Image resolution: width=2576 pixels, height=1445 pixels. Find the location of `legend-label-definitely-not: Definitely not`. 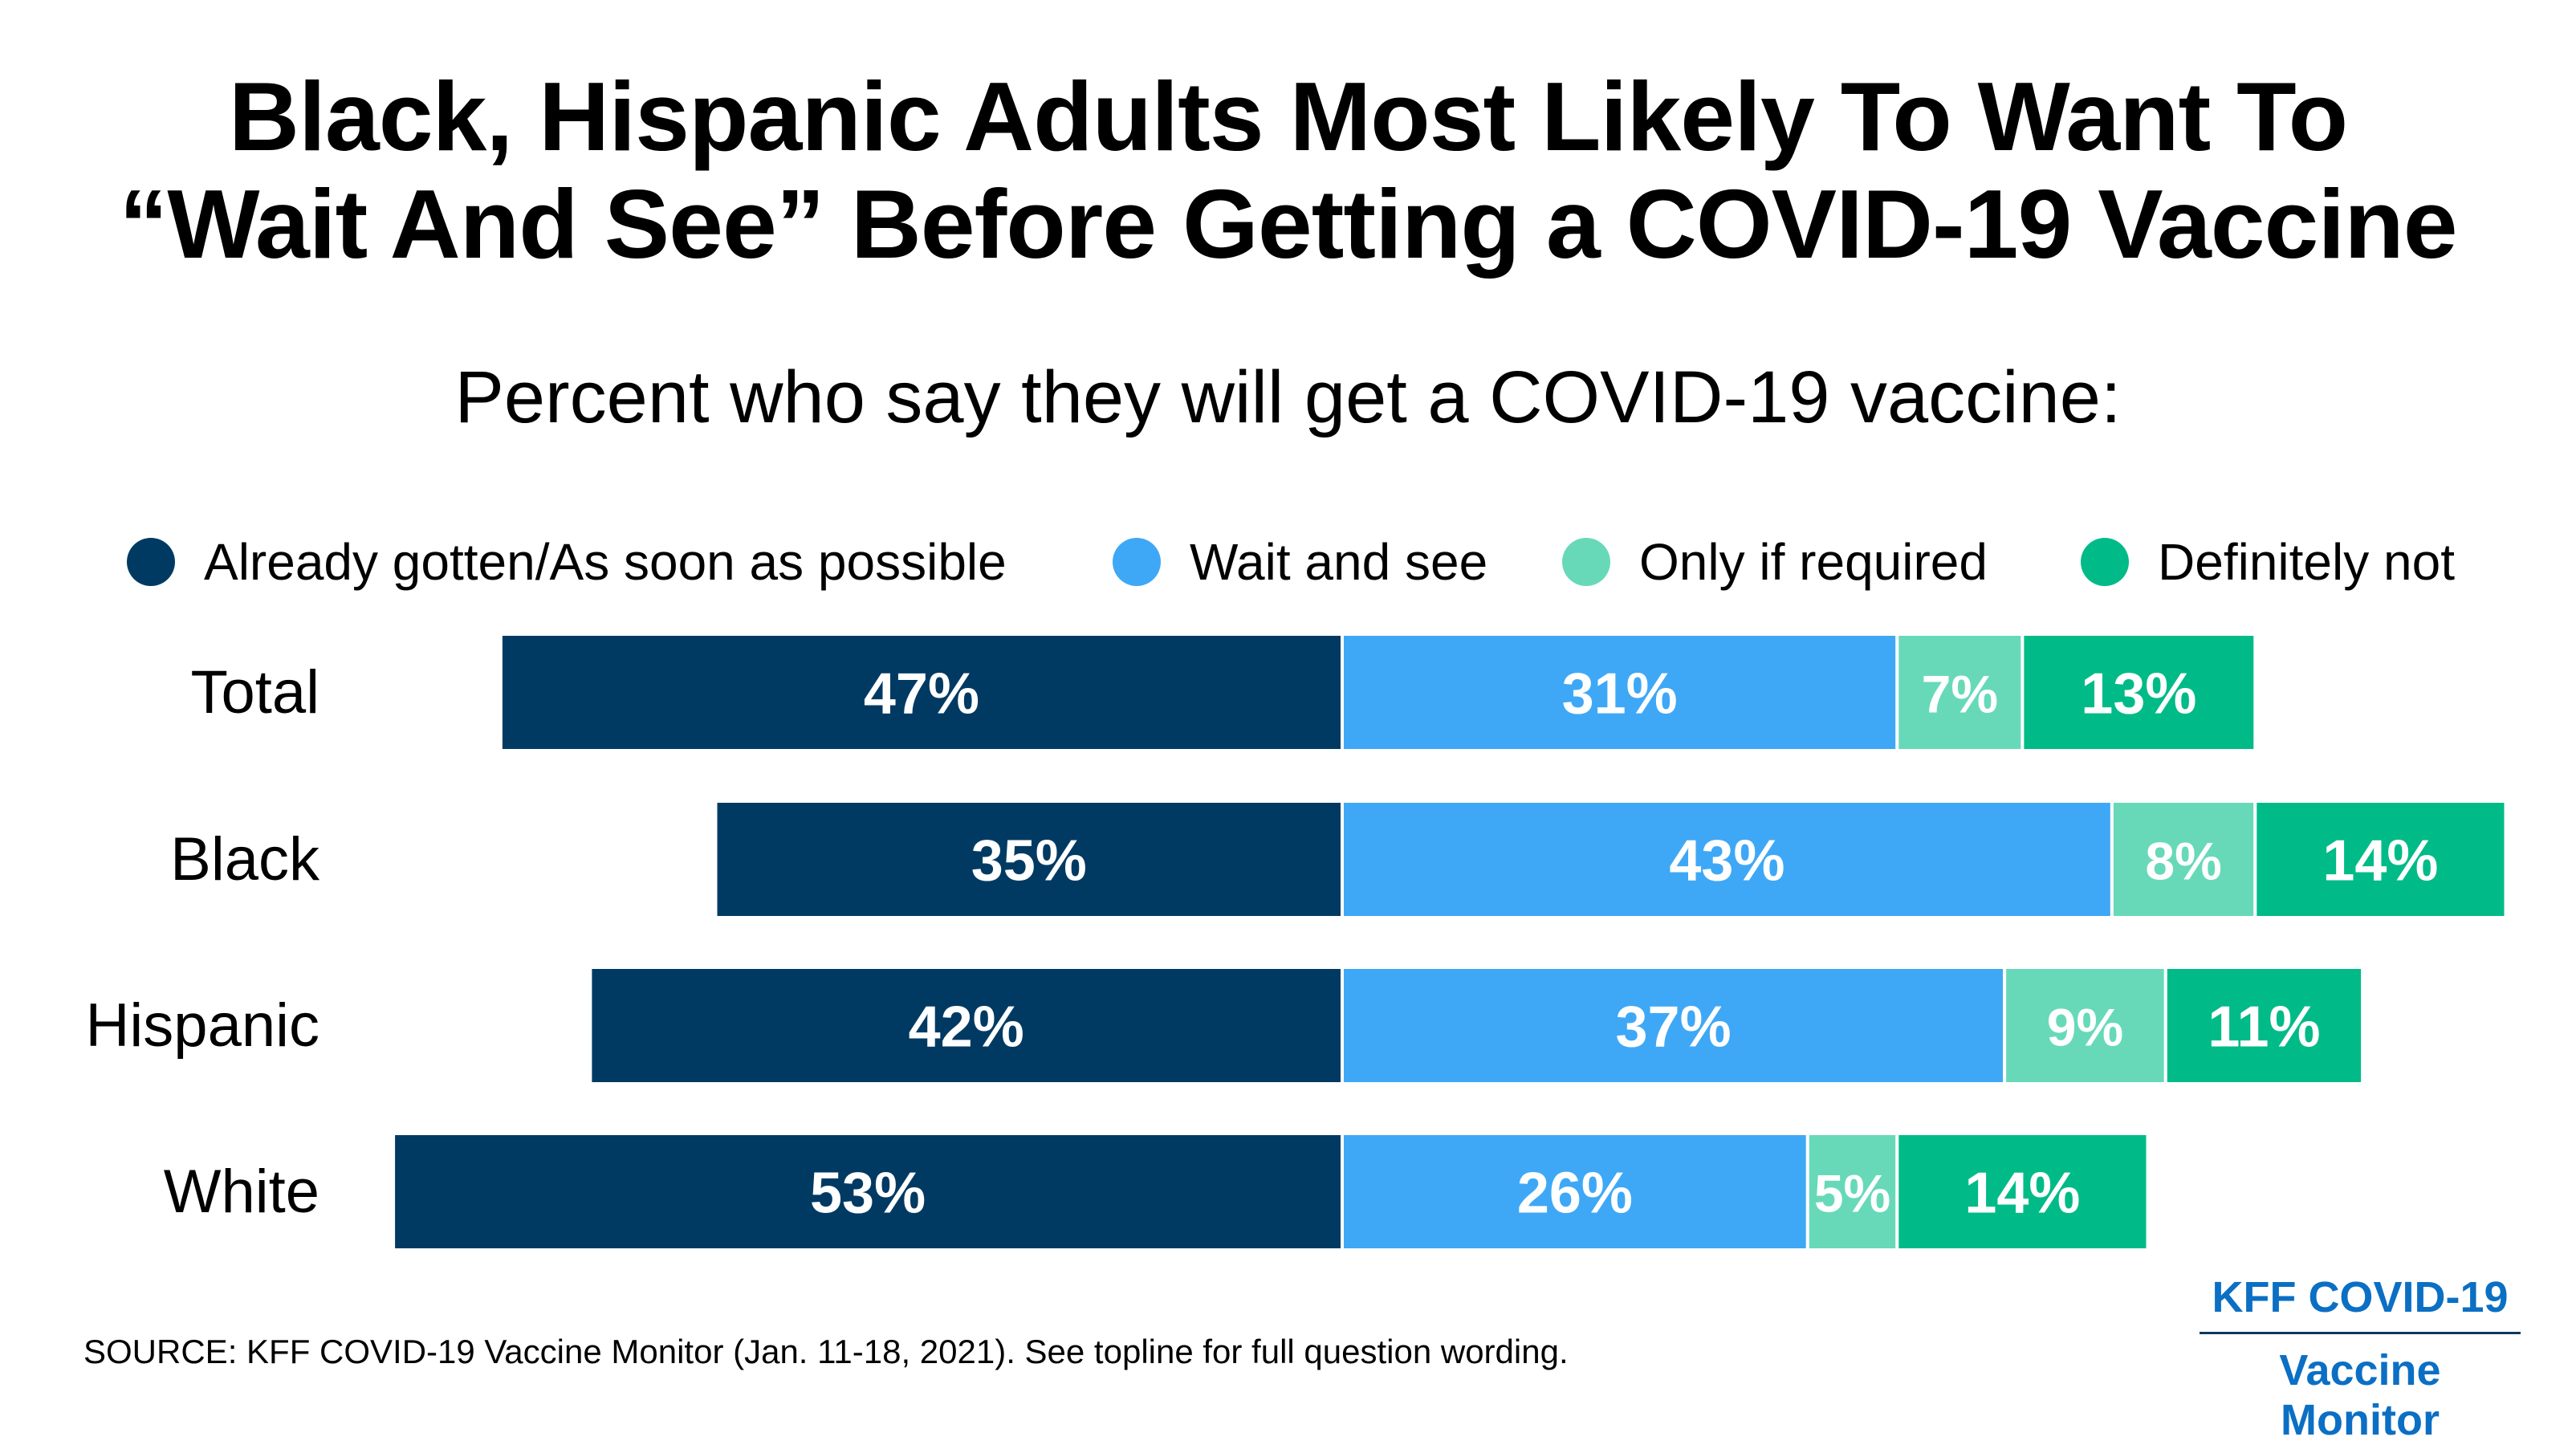

legend-label-definitely-not: Definitely not is located at coordinates (2306, 562).